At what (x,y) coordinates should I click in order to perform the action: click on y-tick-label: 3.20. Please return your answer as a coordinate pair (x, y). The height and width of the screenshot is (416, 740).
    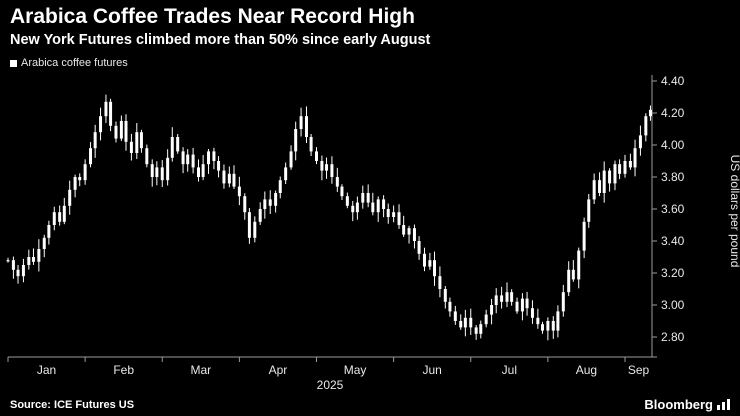
    Looking at the image, I should click on (673, 273).